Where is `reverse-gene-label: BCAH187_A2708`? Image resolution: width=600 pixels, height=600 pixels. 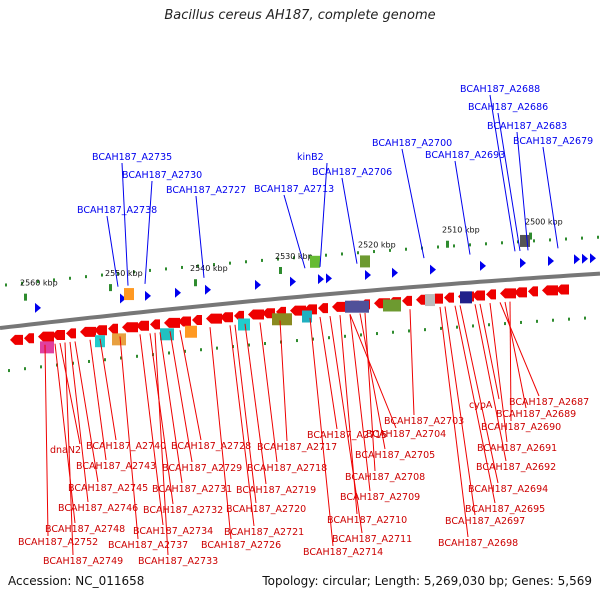 reverse-gene-label: BCAH187_A2708 is located at coordinates (385, 477).